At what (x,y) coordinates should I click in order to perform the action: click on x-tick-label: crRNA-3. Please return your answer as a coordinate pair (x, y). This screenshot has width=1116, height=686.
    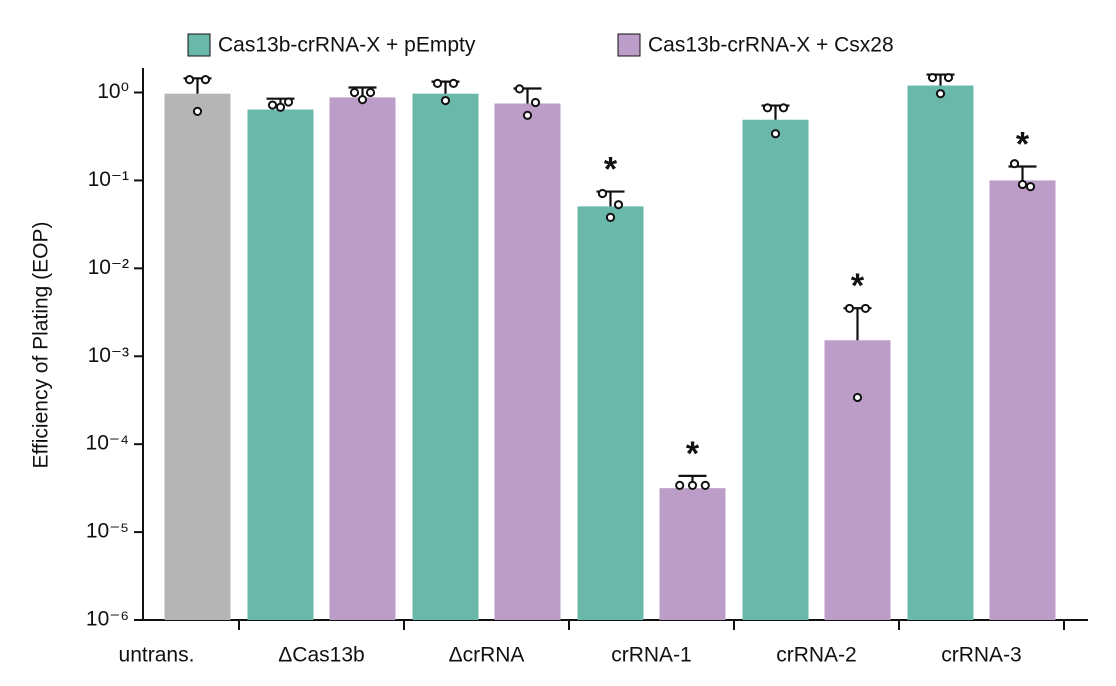
    Looking at the image, I should click on (981, 655).